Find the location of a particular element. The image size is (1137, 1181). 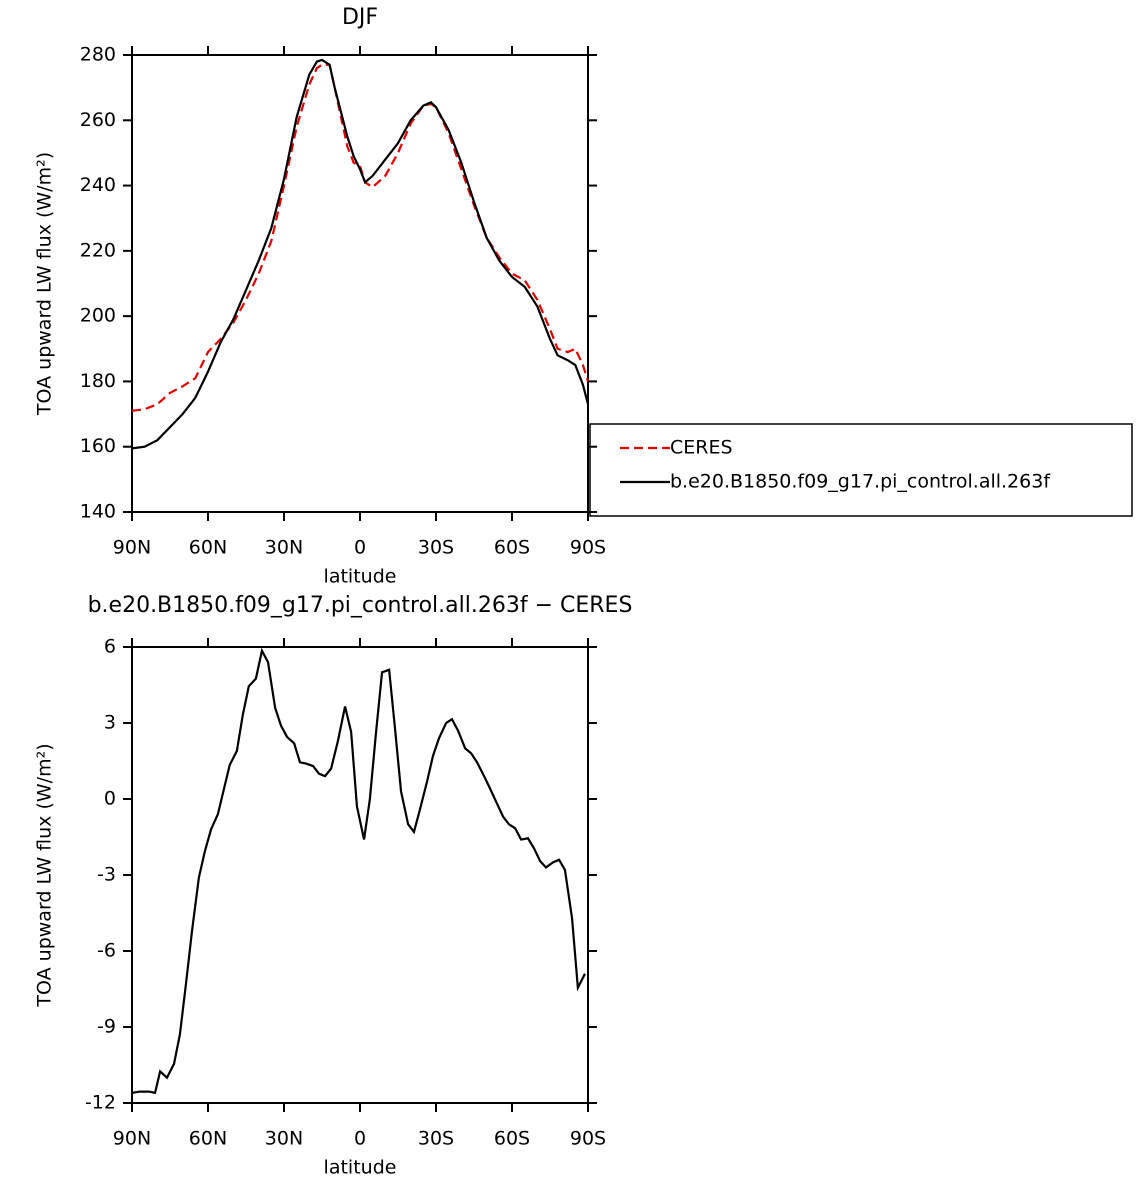

legend-label: b.e20.B1850.f09_g17.pi_control.all.263f is located at coordinates (860, 482).